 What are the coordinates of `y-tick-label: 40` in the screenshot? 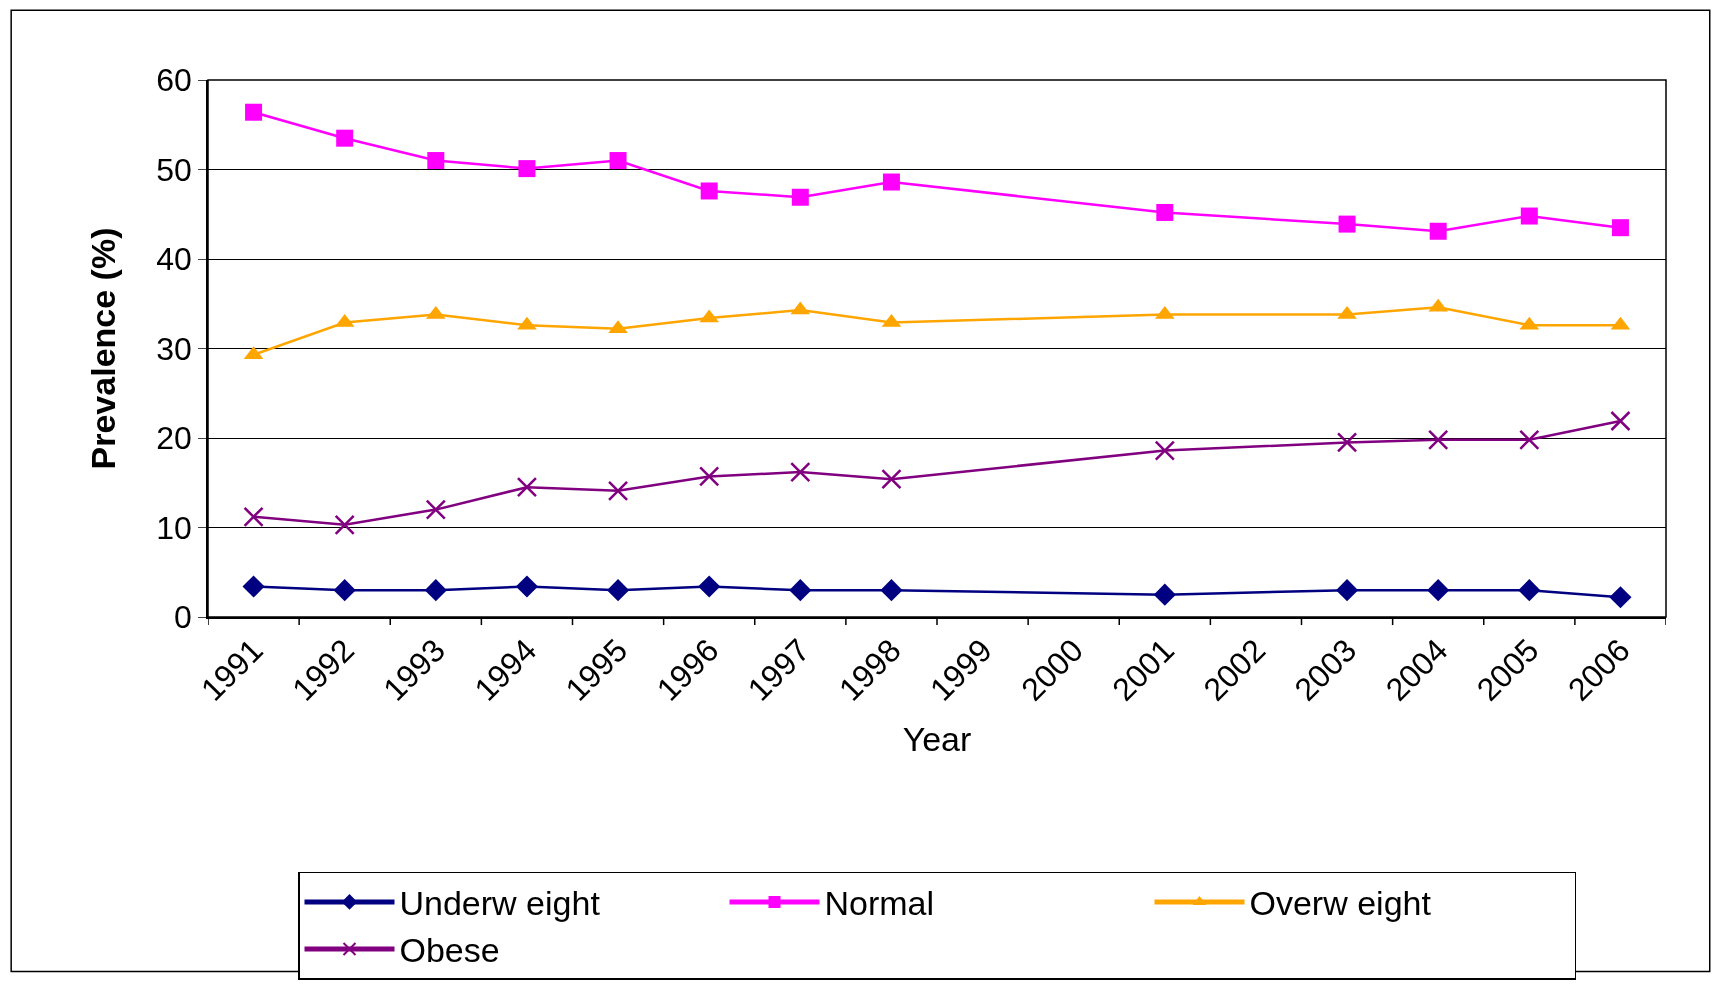 It's located at (174, 259).